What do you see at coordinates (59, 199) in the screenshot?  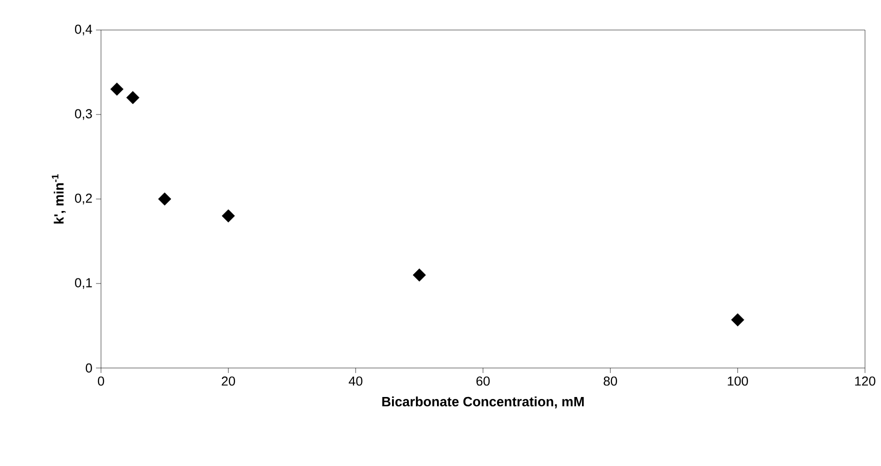 I see `y-axis-title: k', min$^{-1}$` at bounding box center [59, 199].